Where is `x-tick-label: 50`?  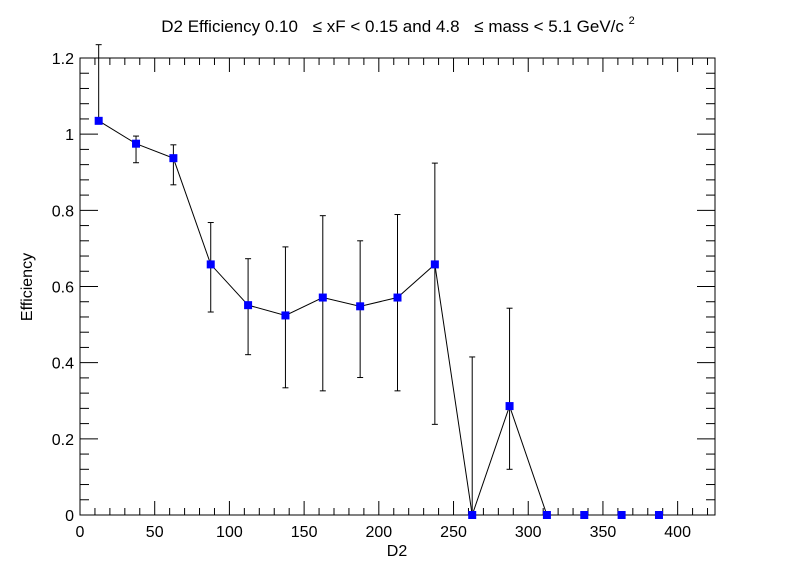 x-tick-label: 50 is located at coordinates (155, 532).